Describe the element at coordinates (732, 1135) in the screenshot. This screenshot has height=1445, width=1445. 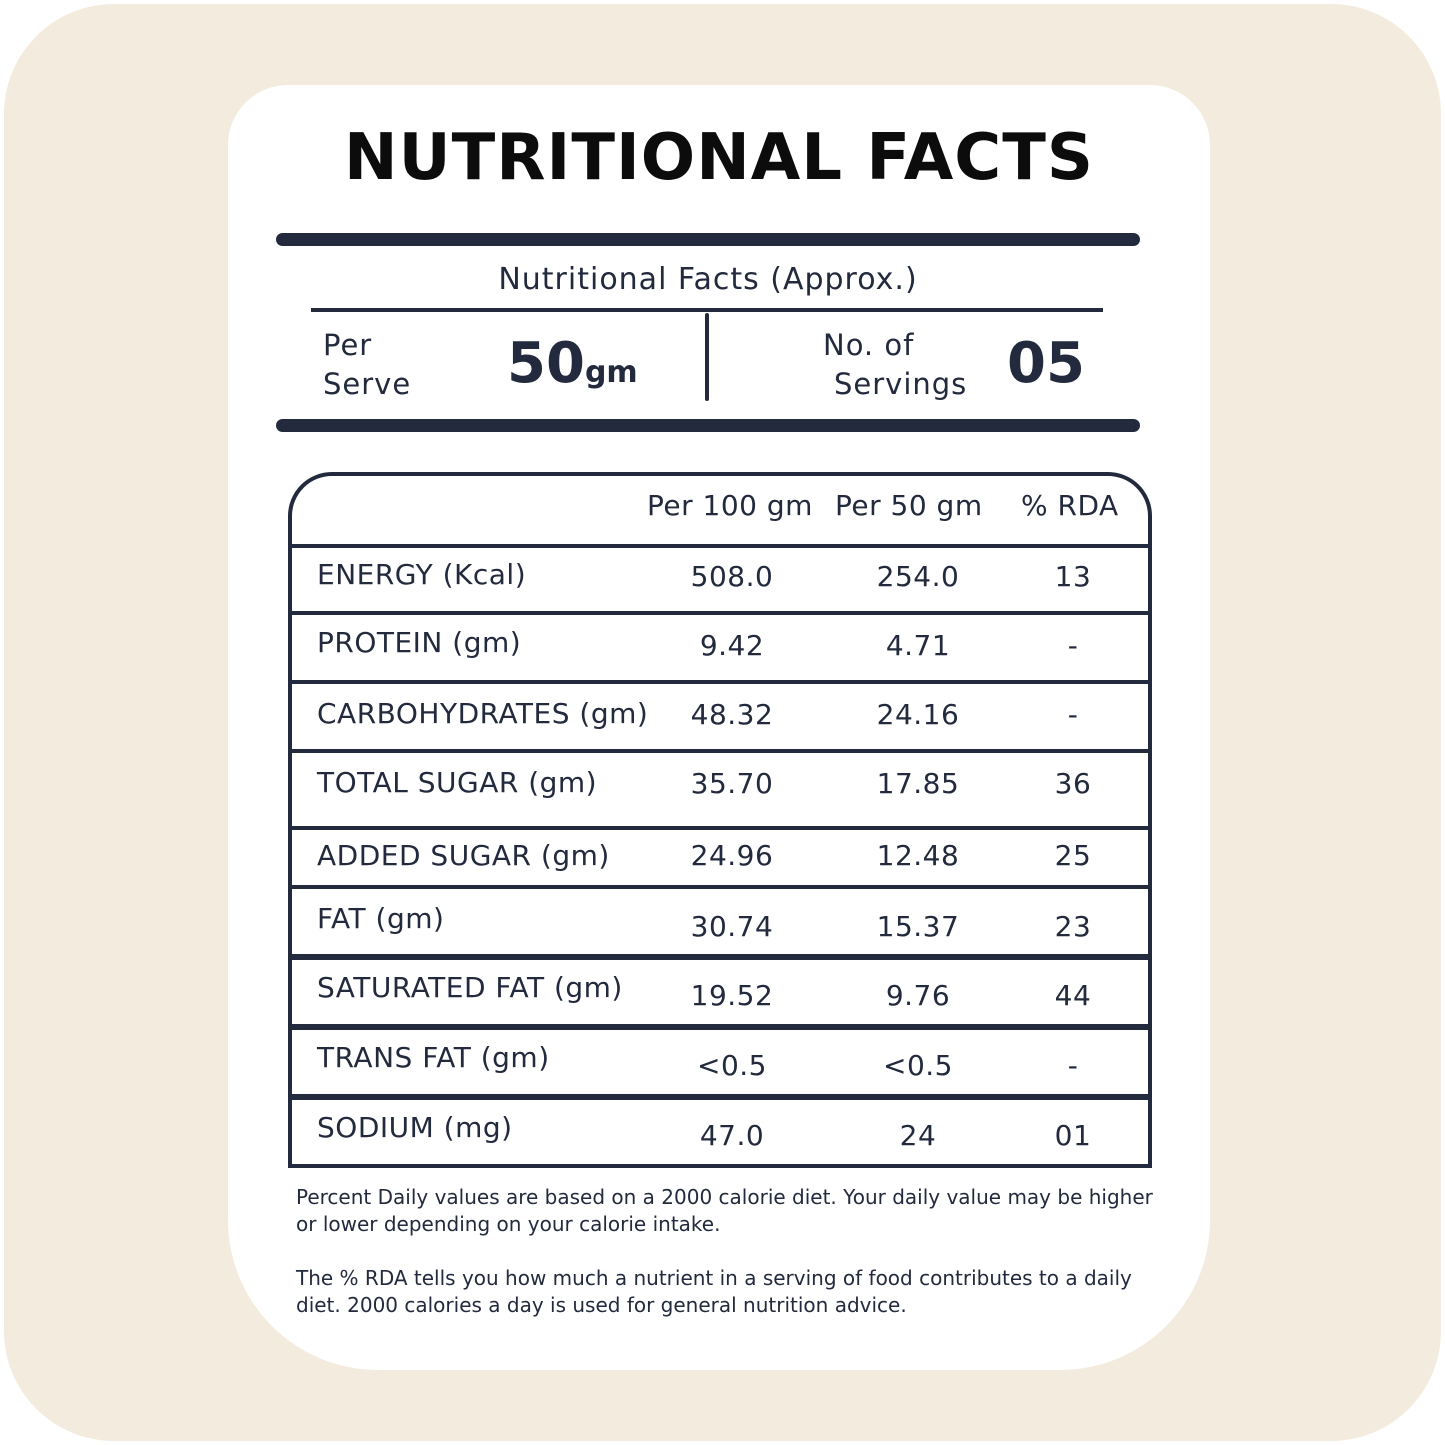
I see `value-per-100: 47.0` at that location.